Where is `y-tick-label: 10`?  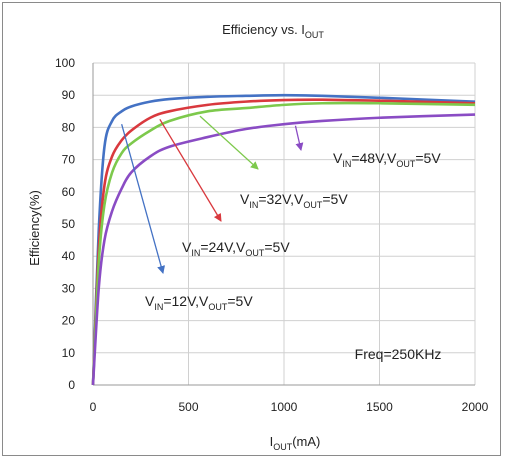
y-tick-label: 10 is located at coordinates (69, 353).